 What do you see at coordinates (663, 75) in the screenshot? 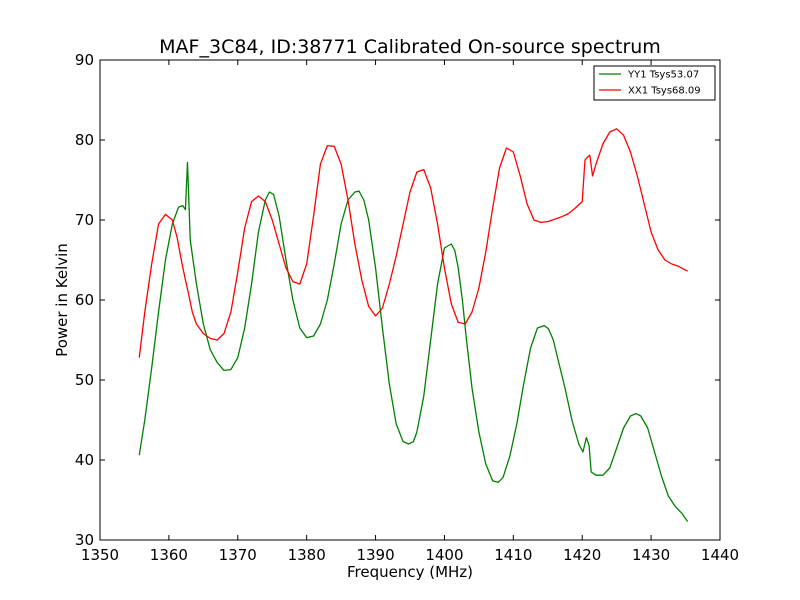
I see `legend-label-0: YY1 Tsys53.07` at bounding box center [663, 75].